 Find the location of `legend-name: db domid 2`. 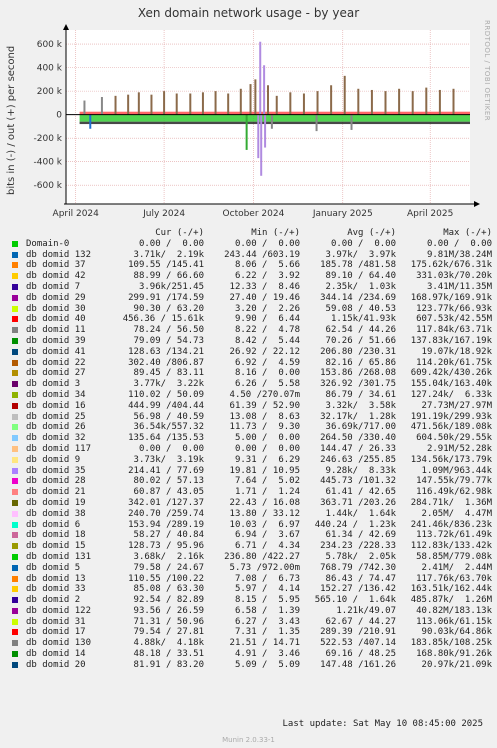

legend-name: db domid 2 is located at coordinates (53, 600).